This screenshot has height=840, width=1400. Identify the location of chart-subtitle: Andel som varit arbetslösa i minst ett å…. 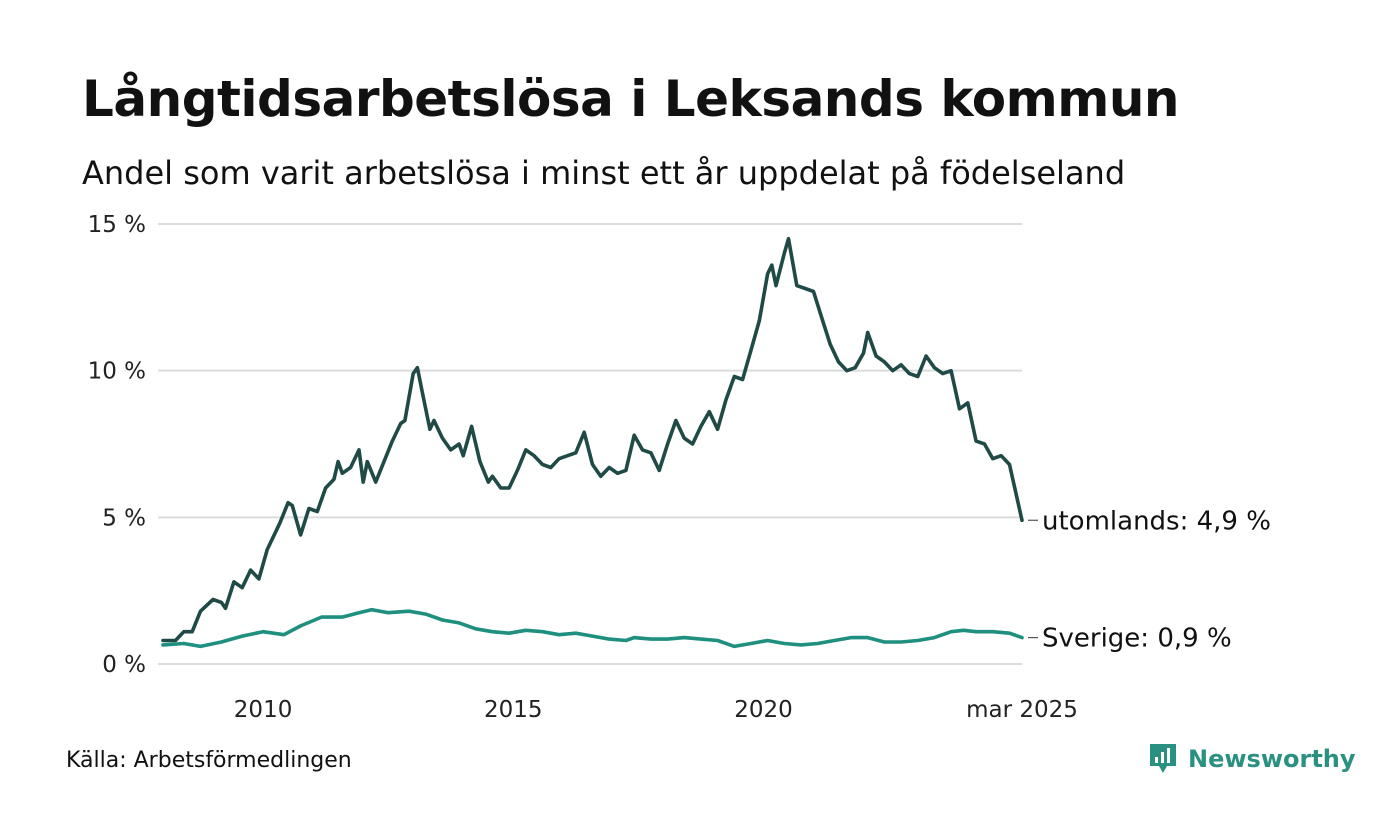
(604, 173).